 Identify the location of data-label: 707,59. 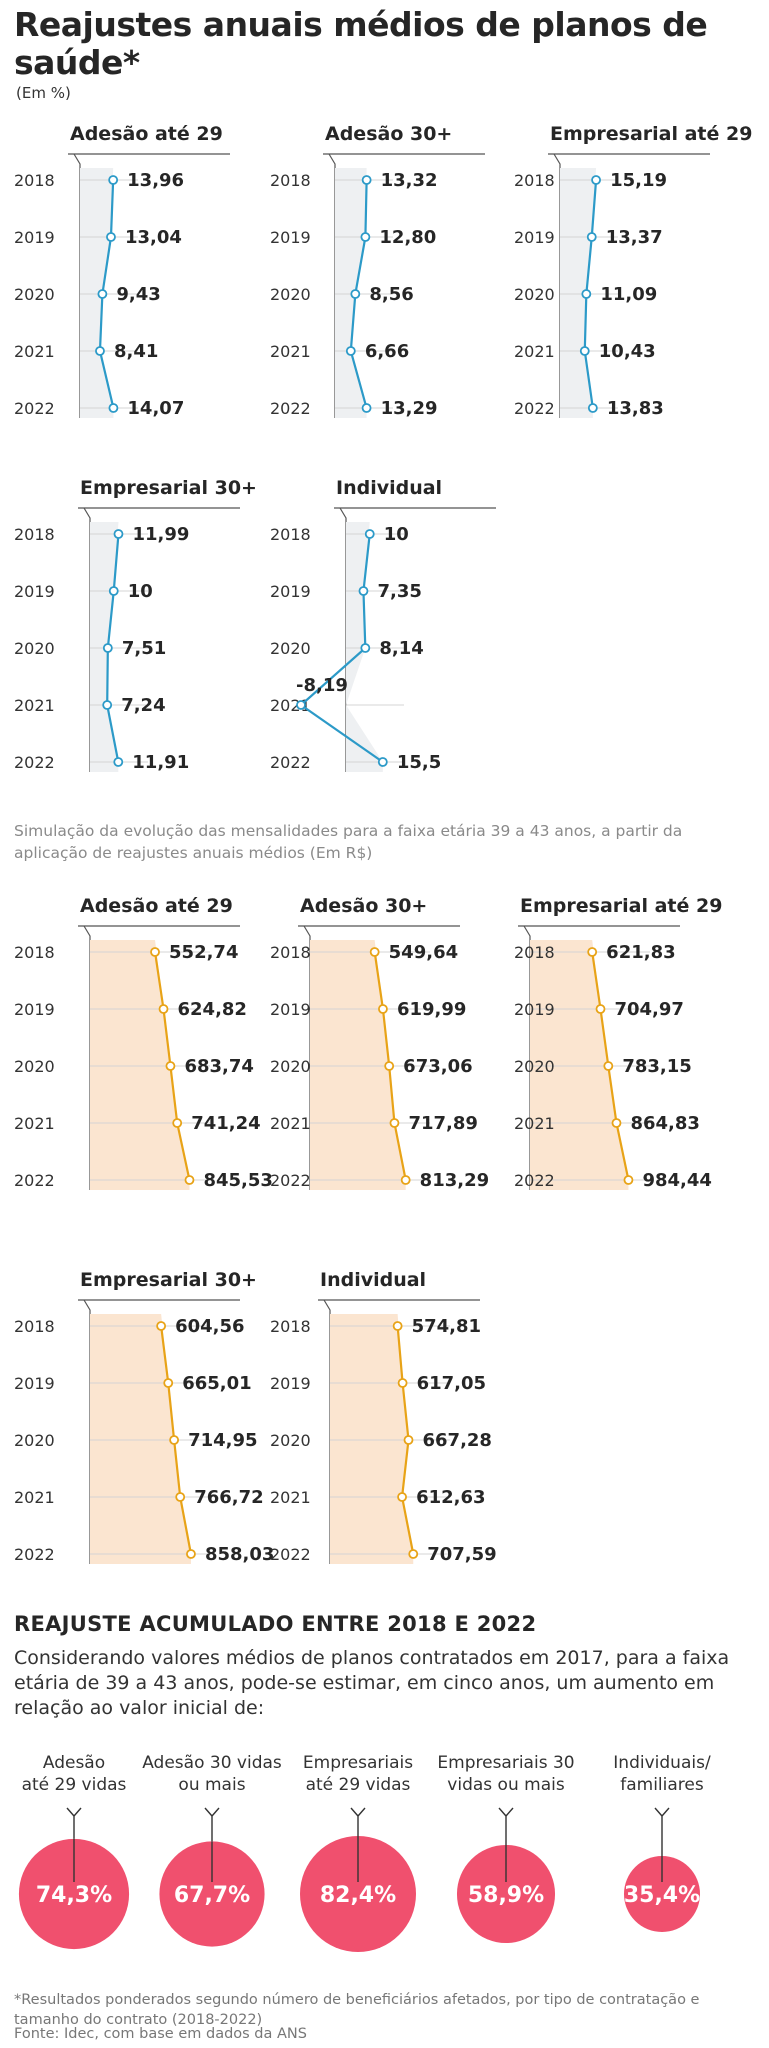
(461, 1554).